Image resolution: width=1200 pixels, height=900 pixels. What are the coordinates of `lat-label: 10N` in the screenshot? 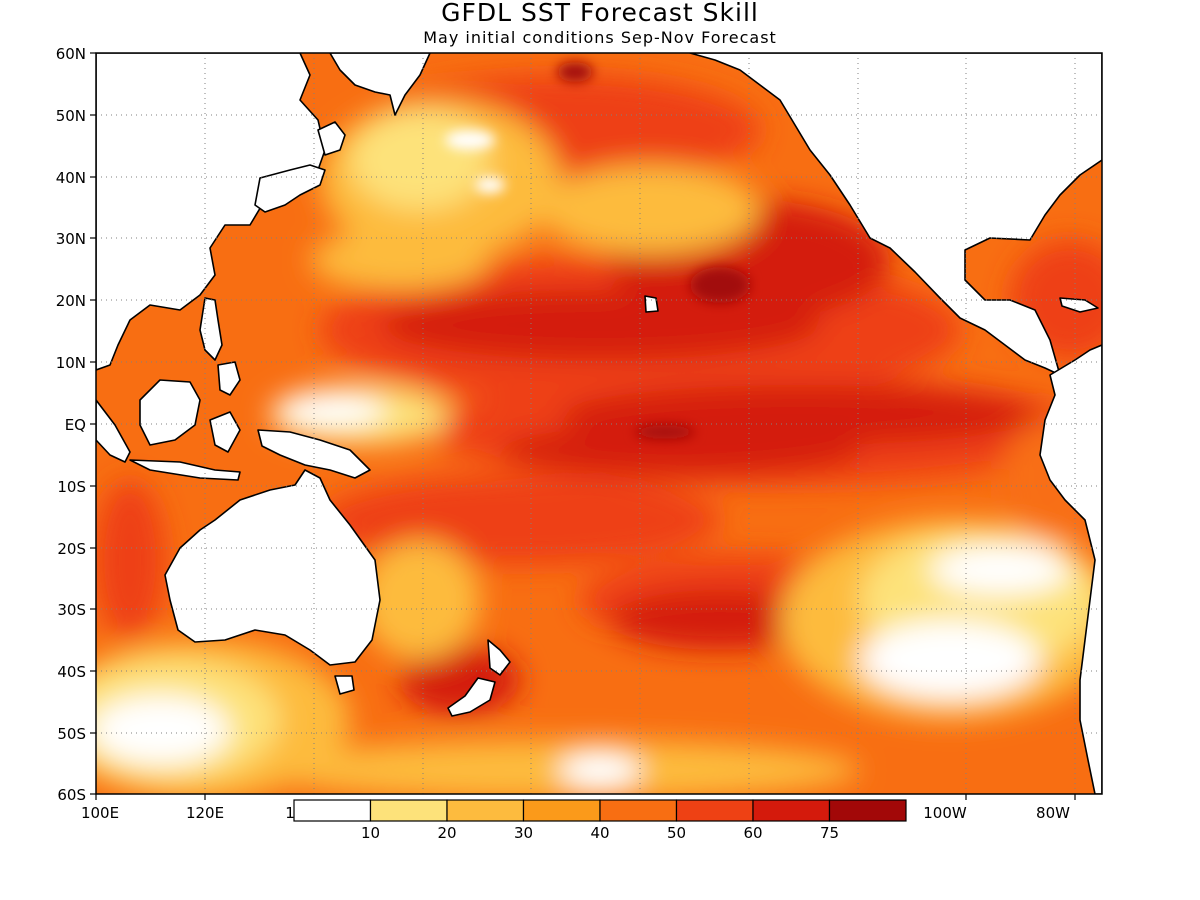 It's located at (71, 363).